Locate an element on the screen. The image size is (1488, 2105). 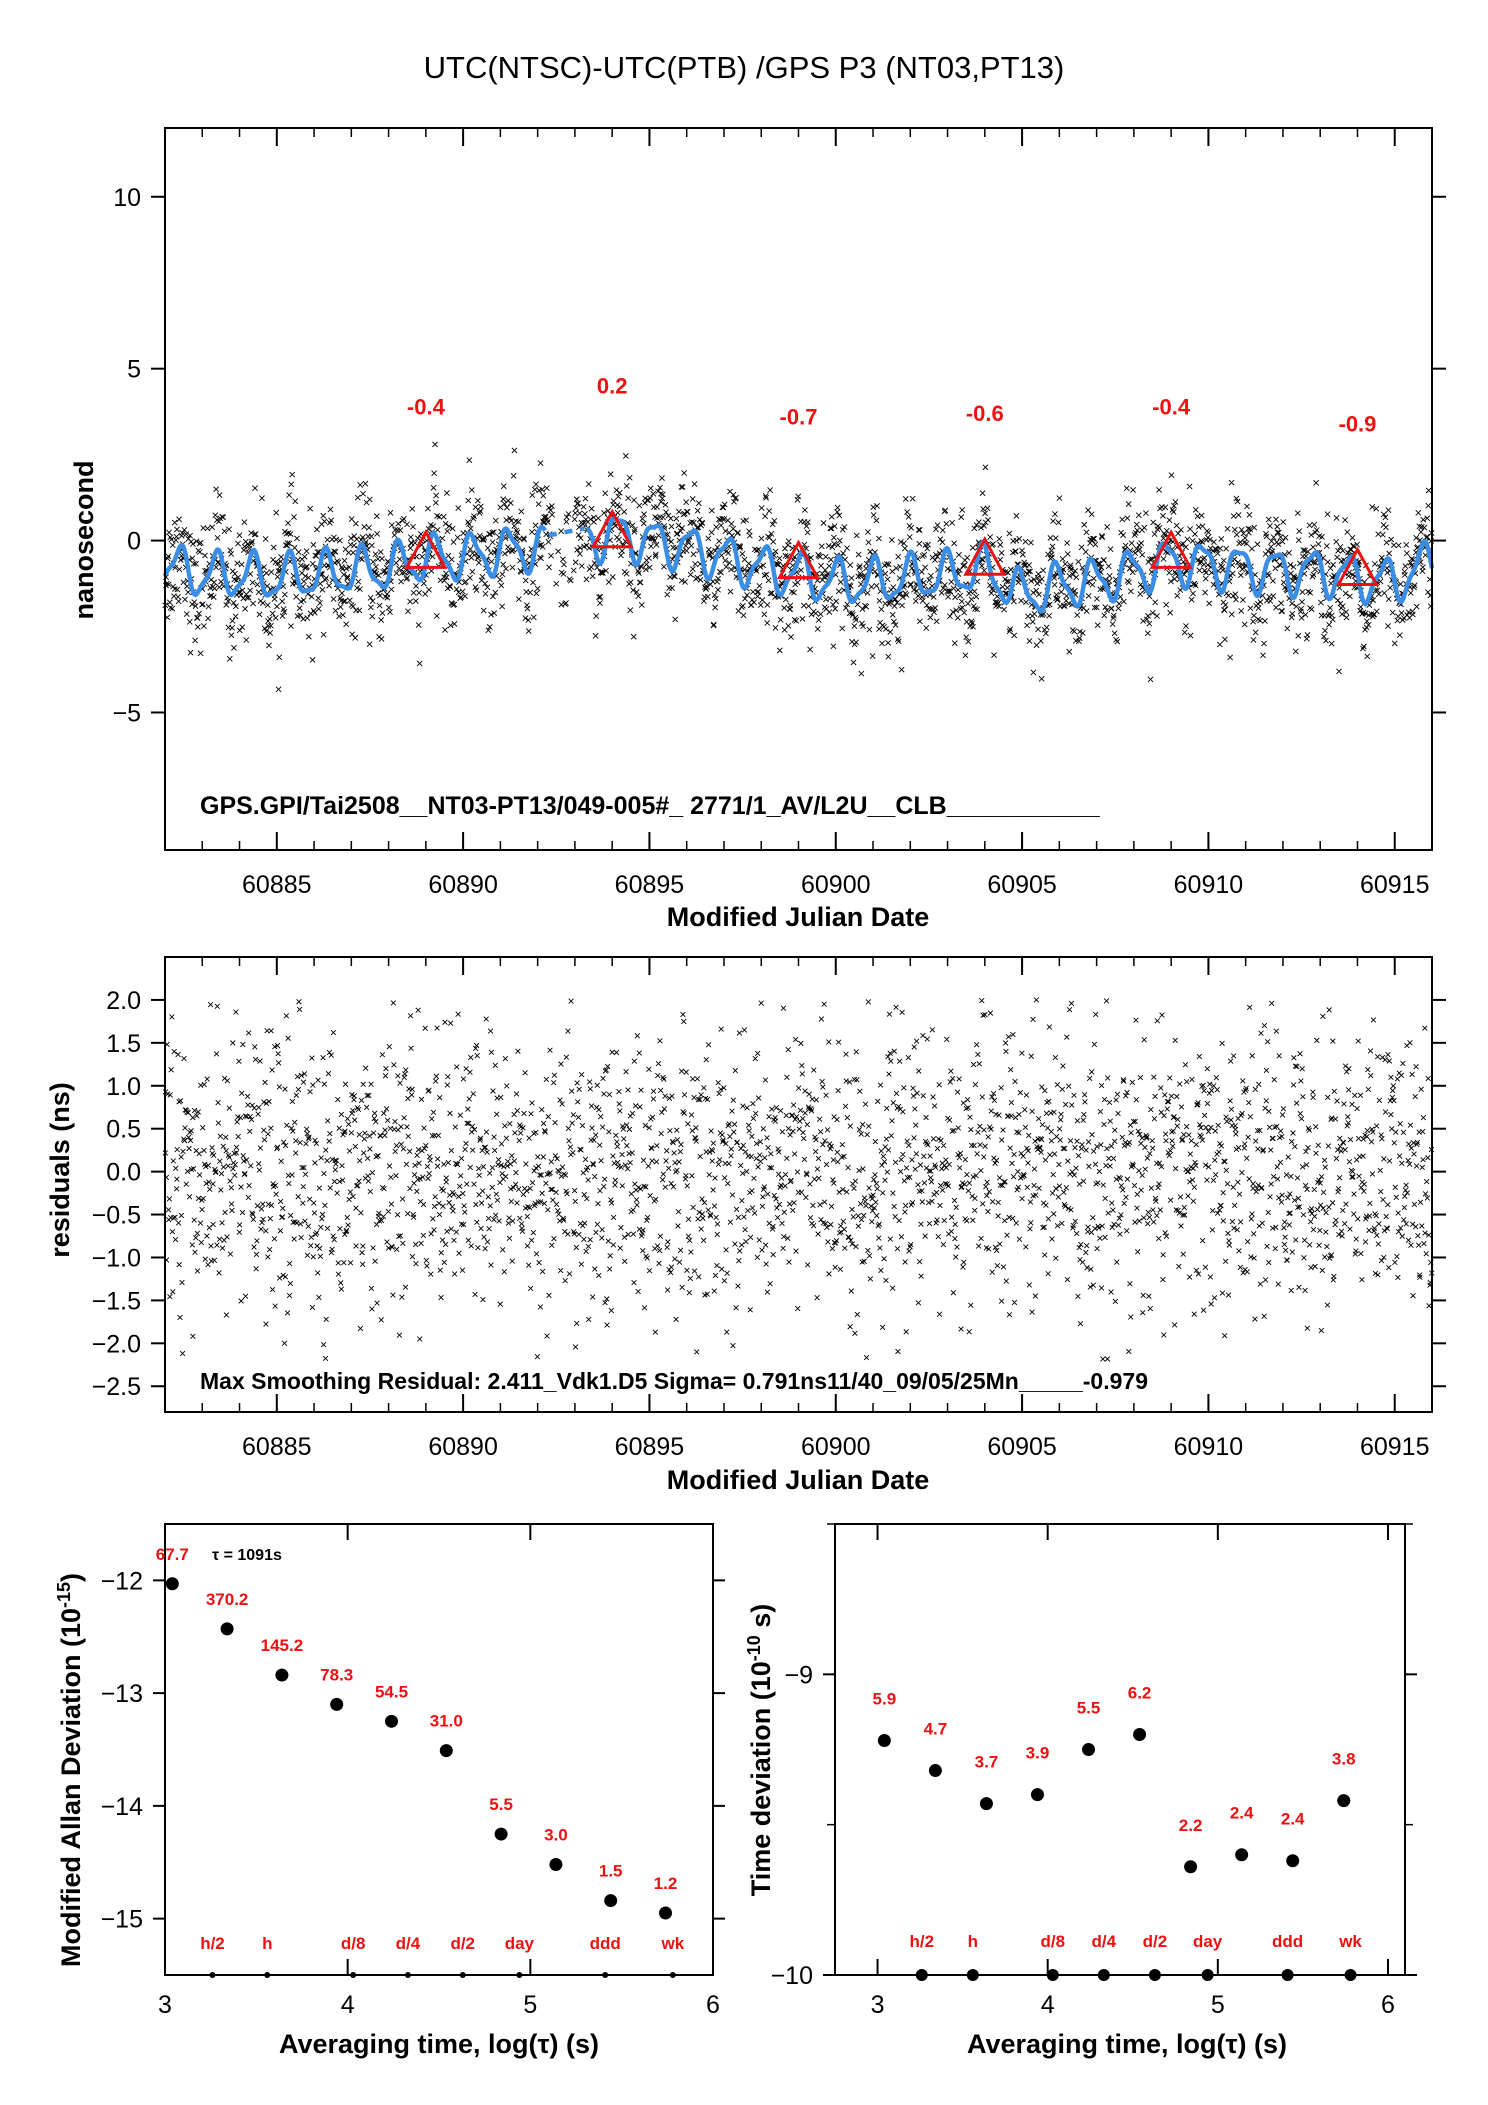
residual-points is located at coordinates (798, 1179).